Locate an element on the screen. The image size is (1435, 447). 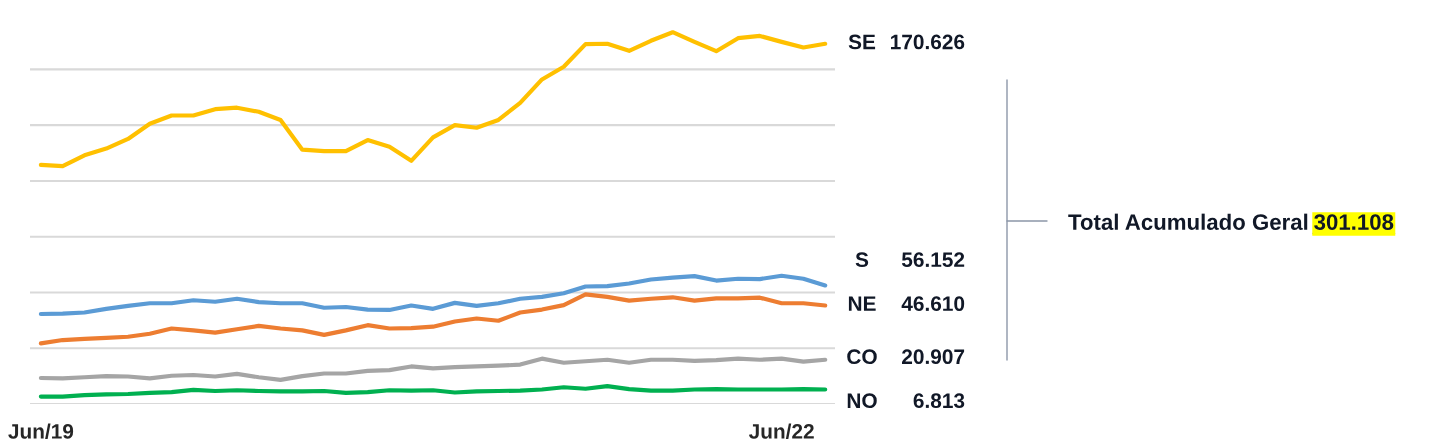
text: 6.813 is located at coordinates (939, 401).